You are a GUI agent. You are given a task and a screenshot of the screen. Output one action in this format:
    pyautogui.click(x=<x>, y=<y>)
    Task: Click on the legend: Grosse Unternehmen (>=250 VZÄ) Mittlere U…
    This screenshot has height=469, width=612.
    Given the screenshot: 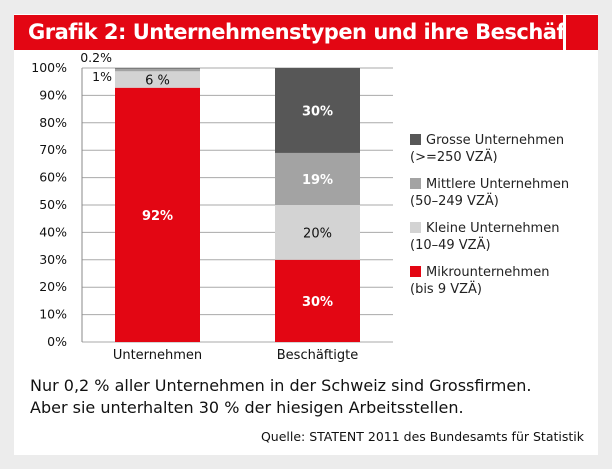 What is the action you would take?
    pyautogui.click(x=489, y=220)
    